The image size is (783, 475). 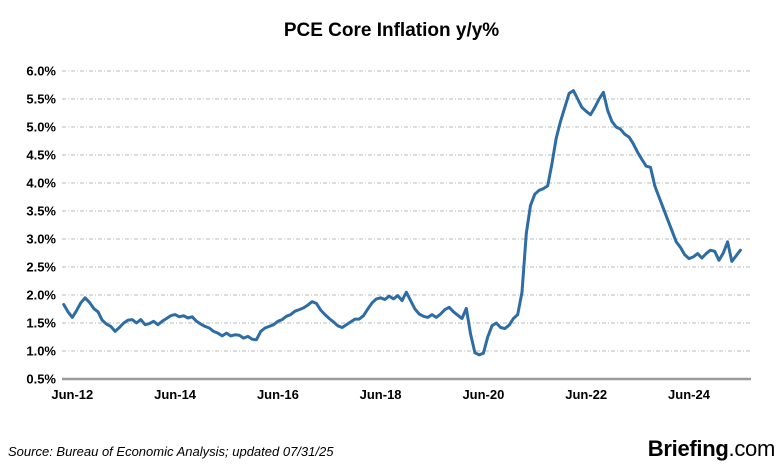 I want to click on x-tick-label: Jun-24, so click(x=689, y=394).